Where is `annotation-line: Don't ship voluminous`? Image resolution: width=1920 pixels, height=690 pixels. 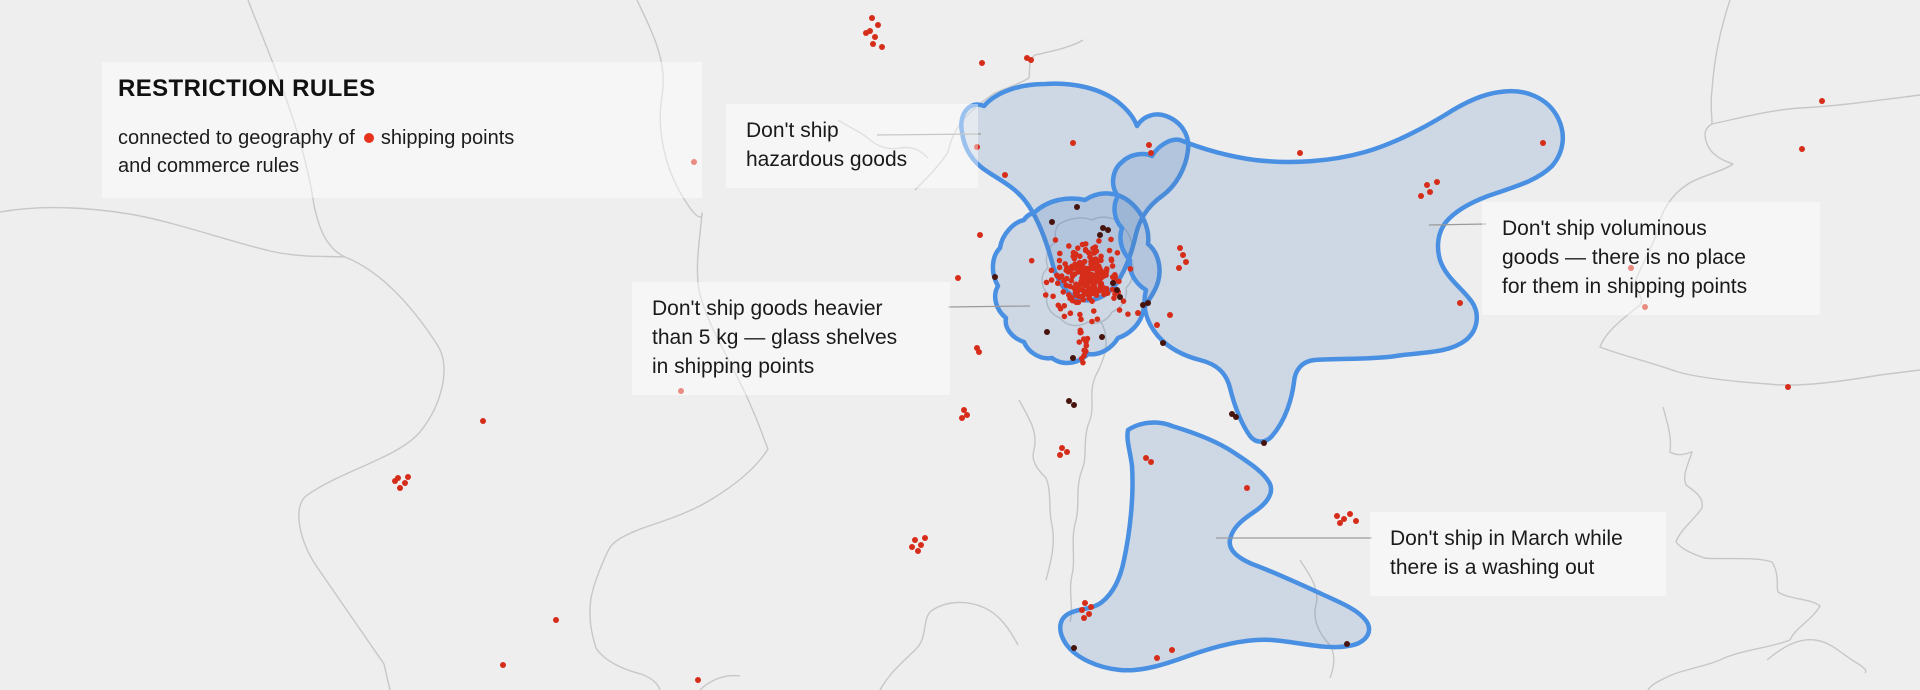 annotation-line: Don't ship voluminous is located at coordinates (1604, 228).